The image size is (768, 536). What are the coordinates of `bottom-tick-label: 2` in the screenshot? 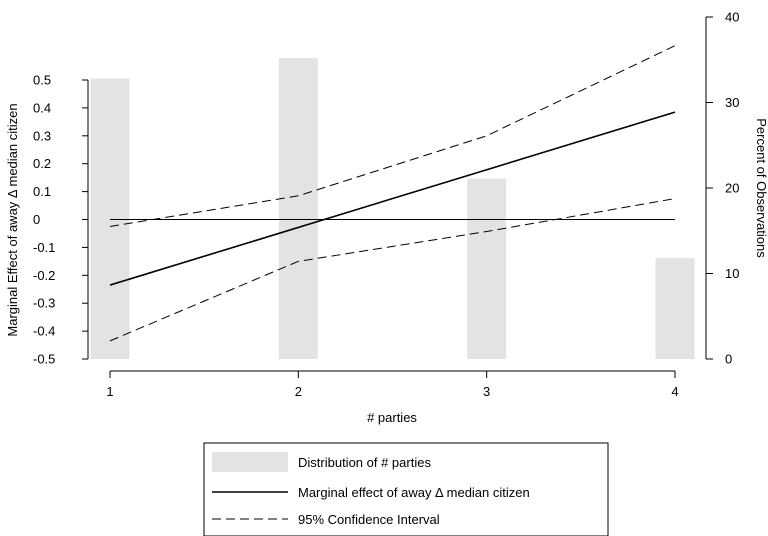 It's located at (298, 391).